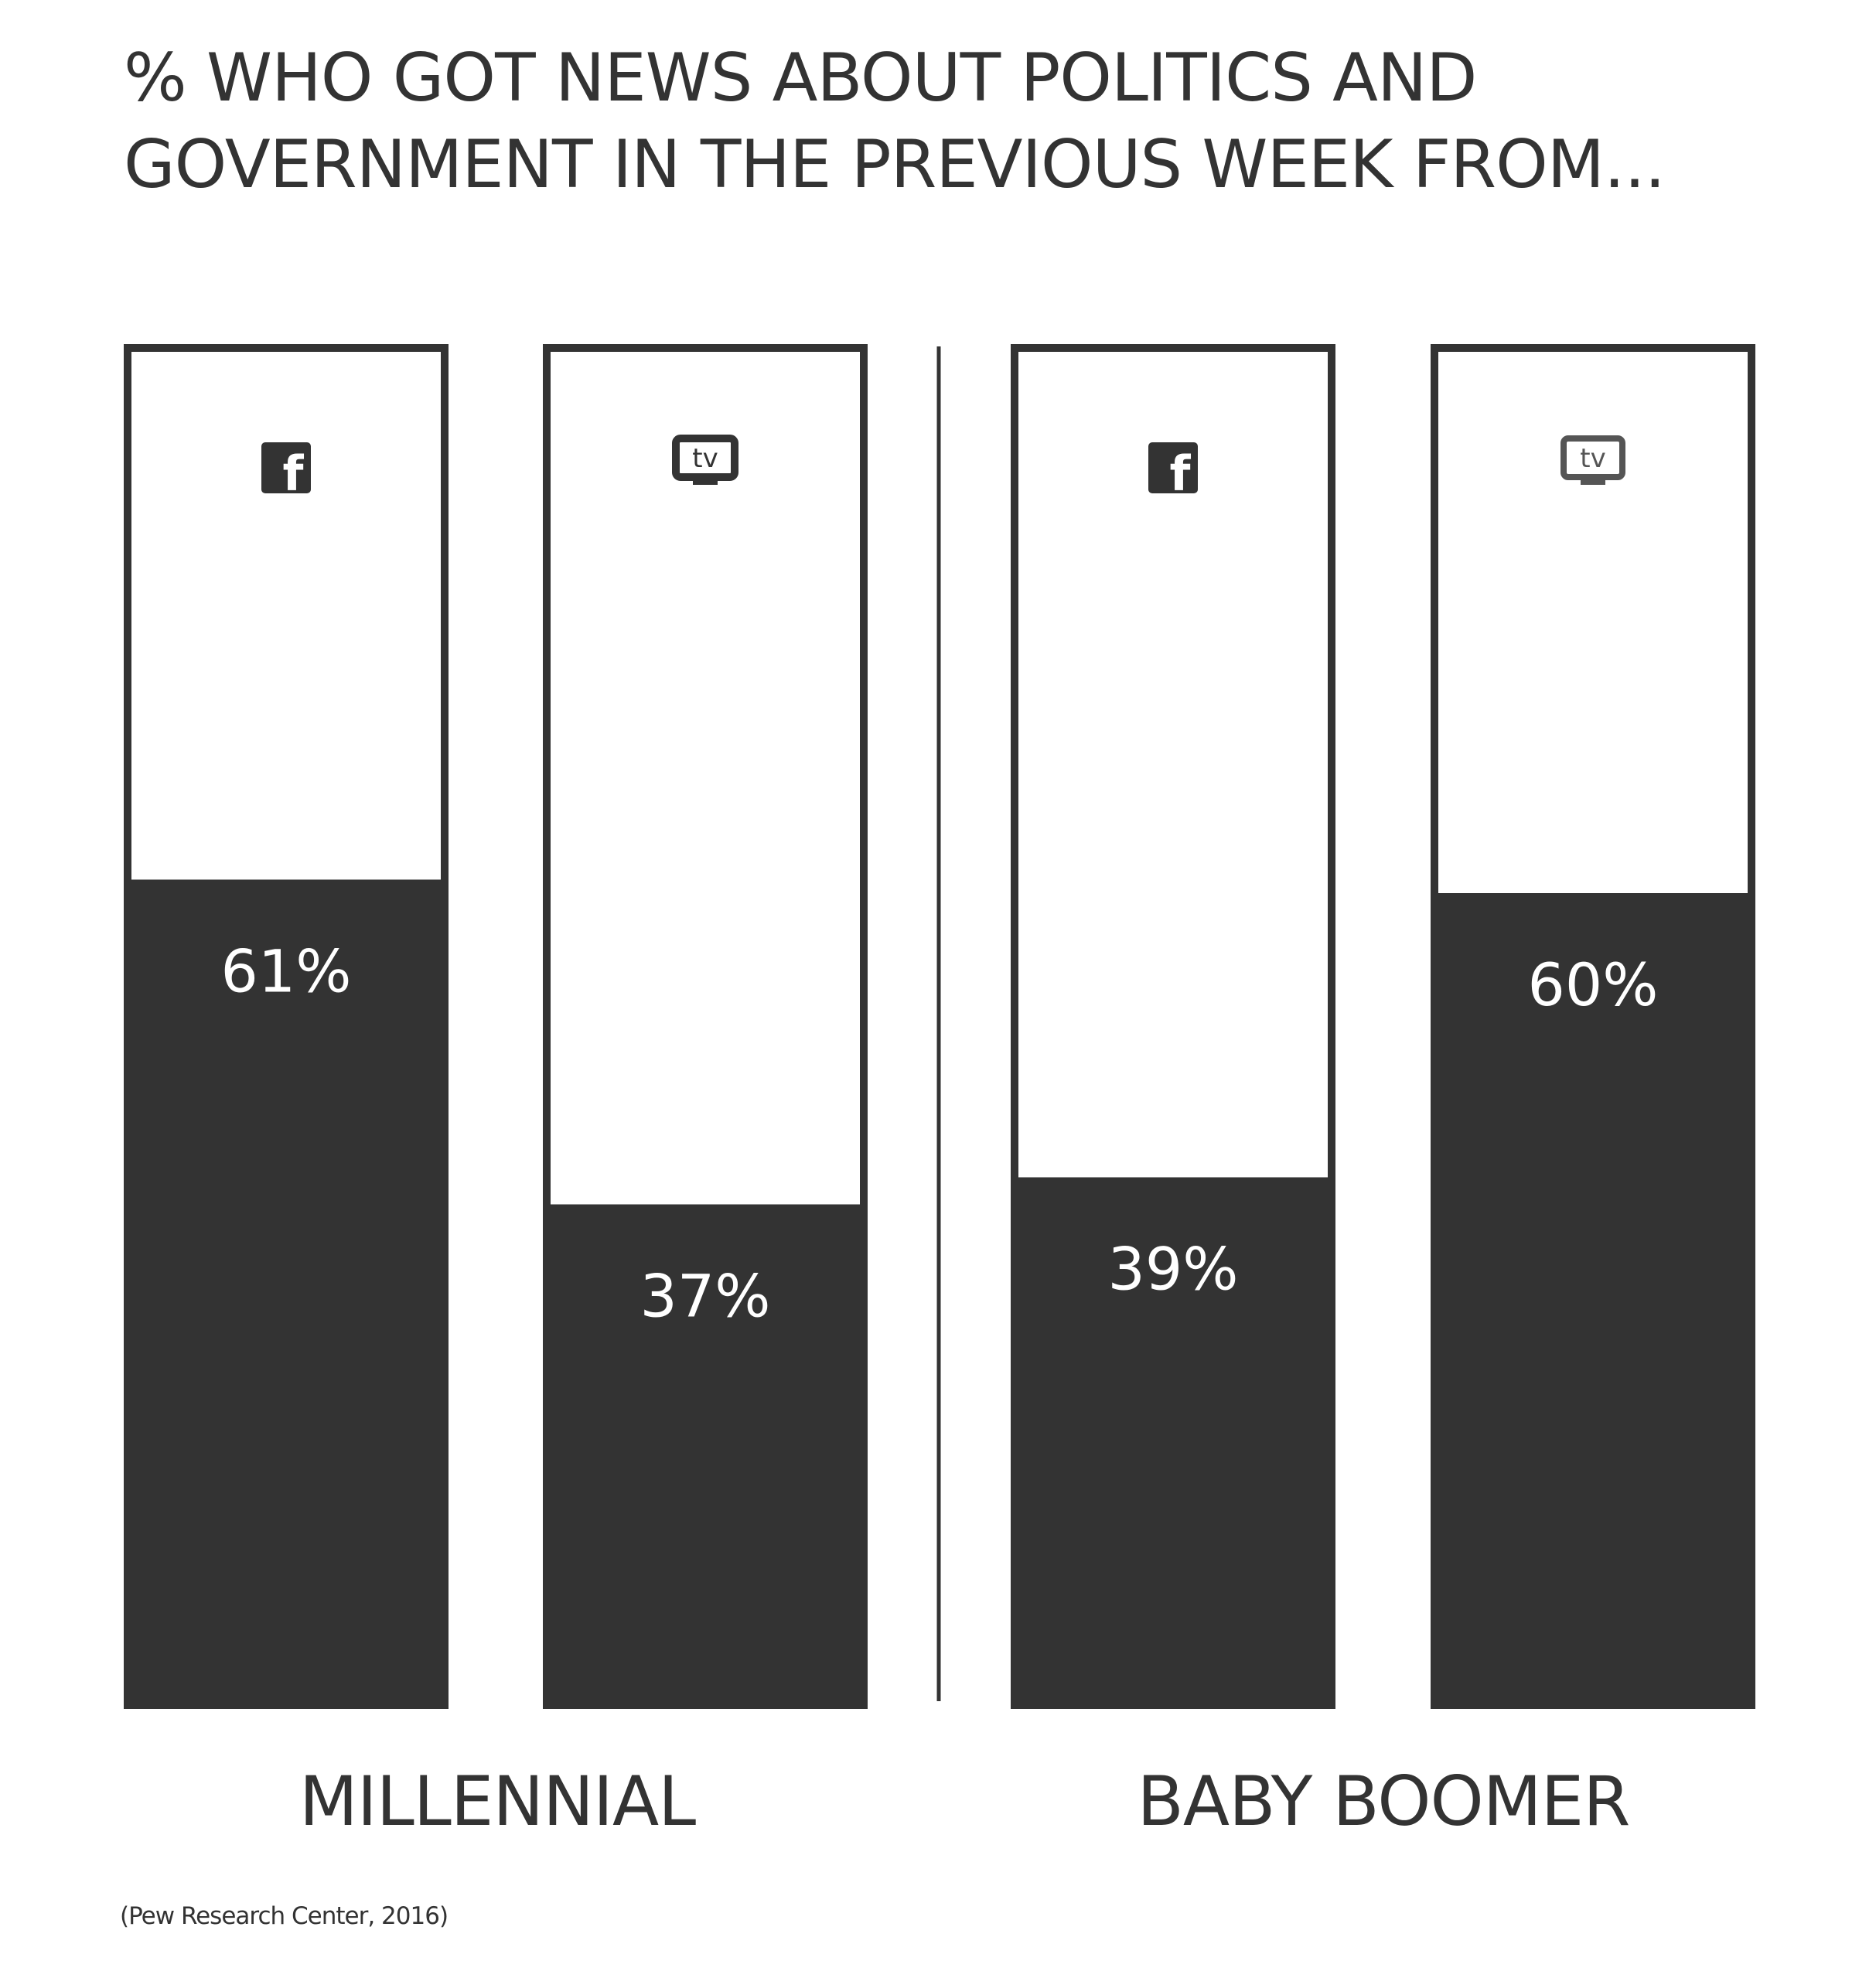 The width and height of the screenshot is (1876, 1961). What do you see at coordinates (1173, 1441) in the screenshot?
I see `bar-baby-boomer-facebook-fill` at bounding box center [1173, 1441].